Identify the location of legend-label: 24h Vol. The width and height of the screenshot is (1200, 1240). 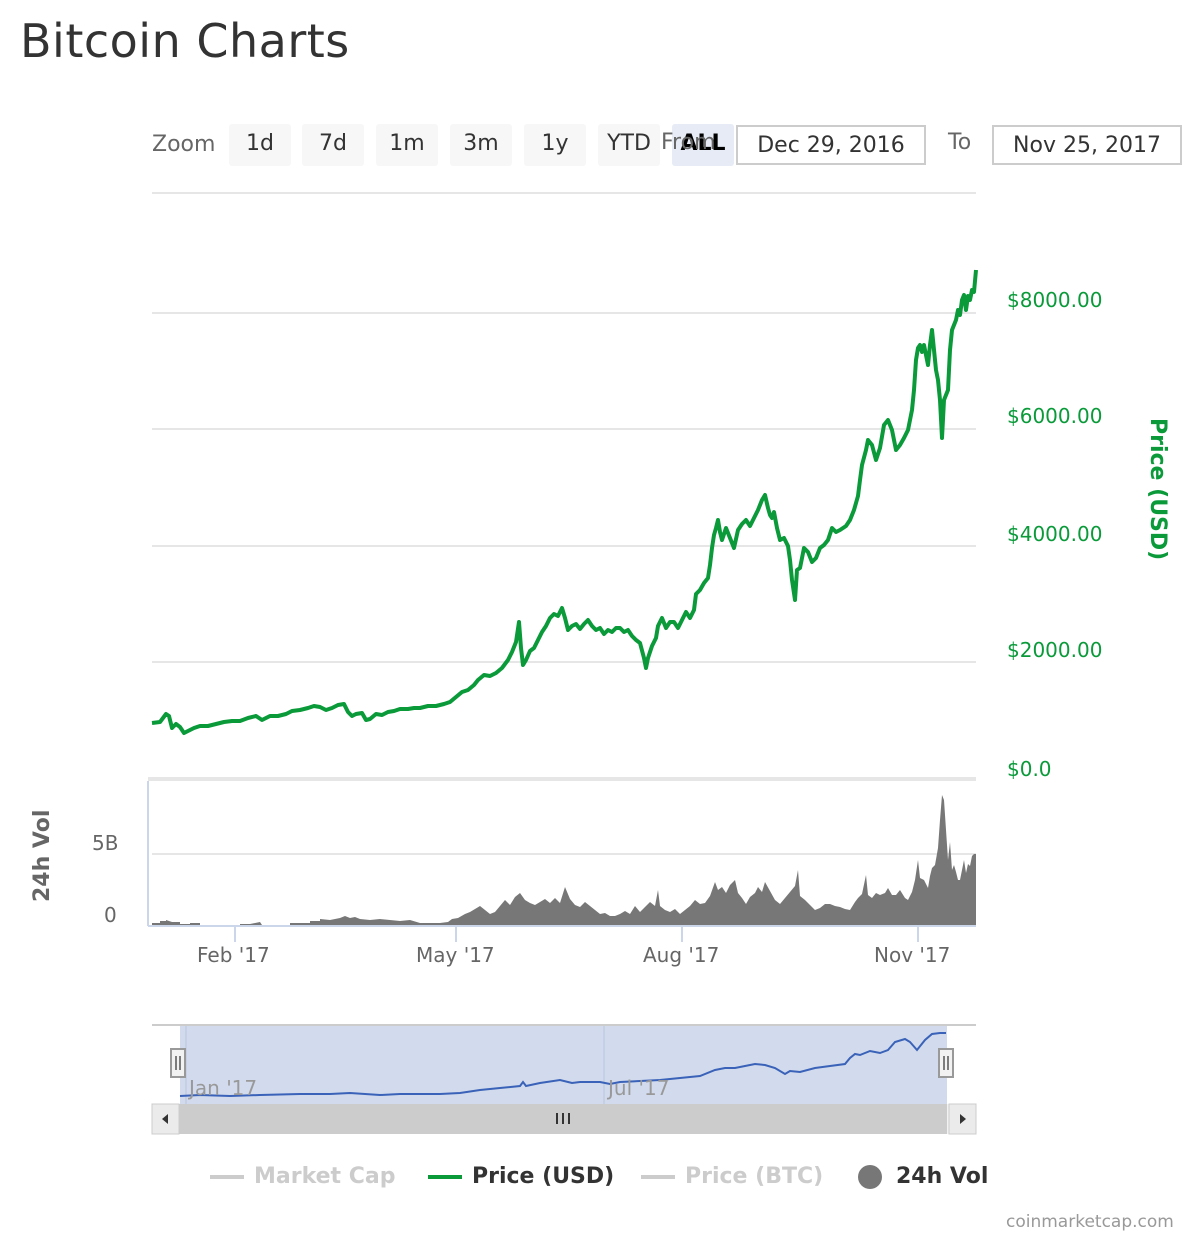
(942, 1176).